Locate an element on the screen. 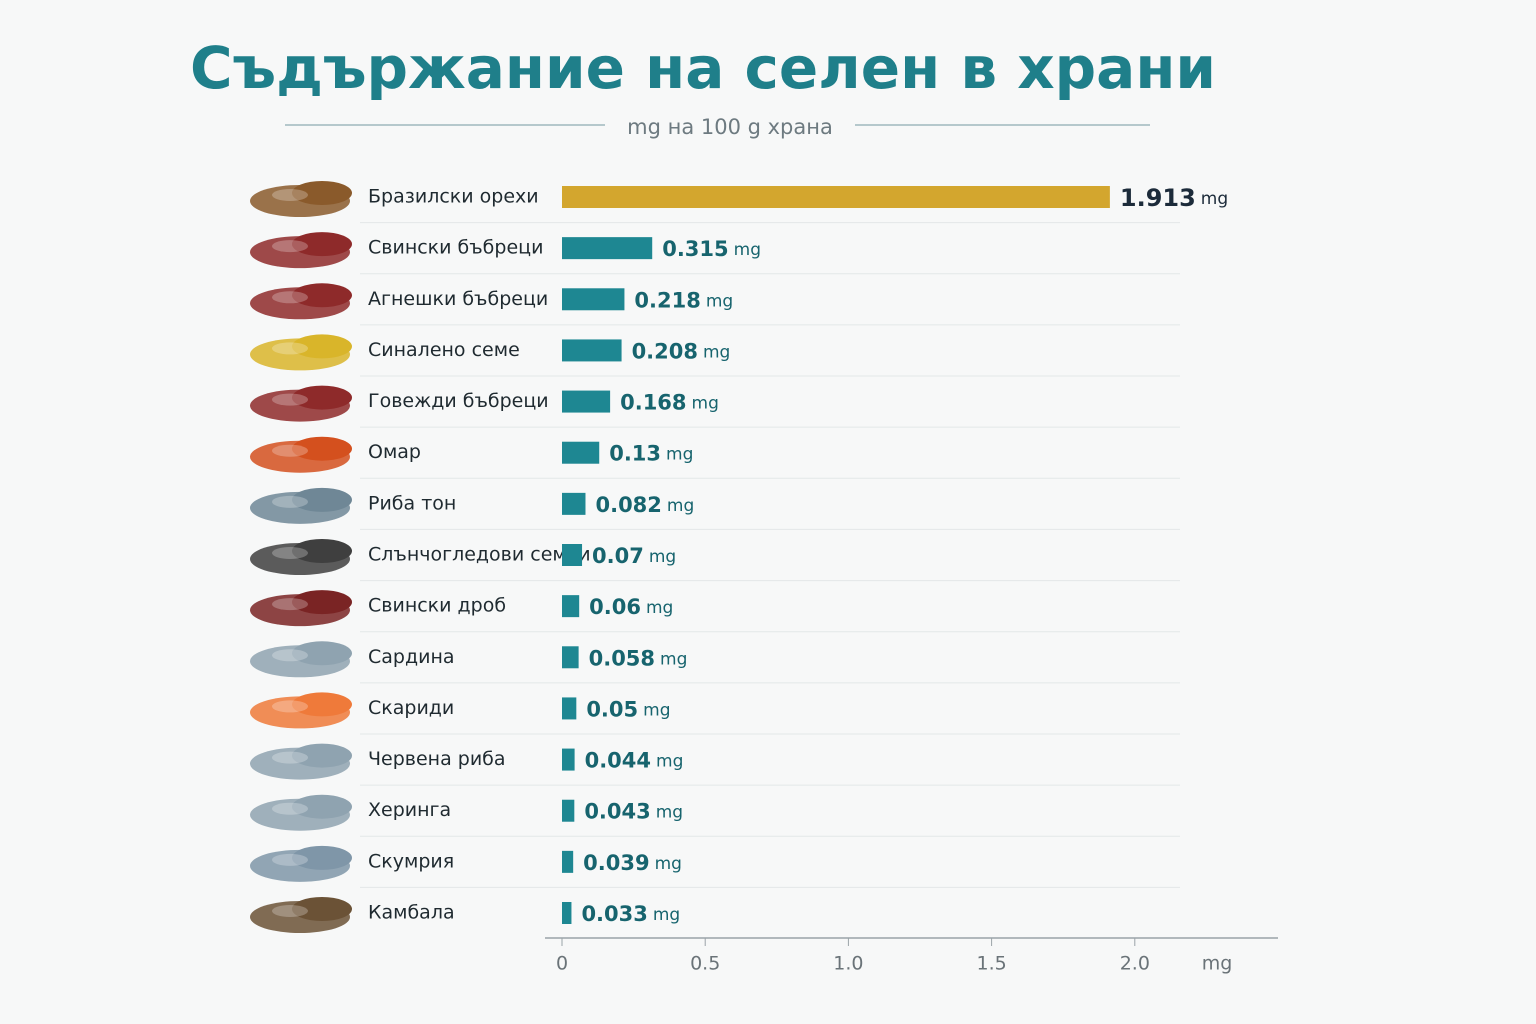 The height and width of the screenshot is (1024, 1536). value-number: 0.058 is located at coordinates (622, 658).